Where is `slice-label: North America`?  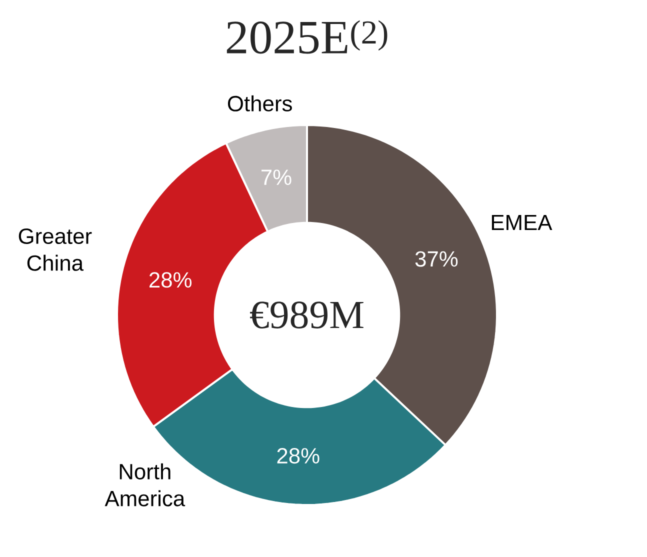 slice-label: North America is located at coordinates (145, 484).